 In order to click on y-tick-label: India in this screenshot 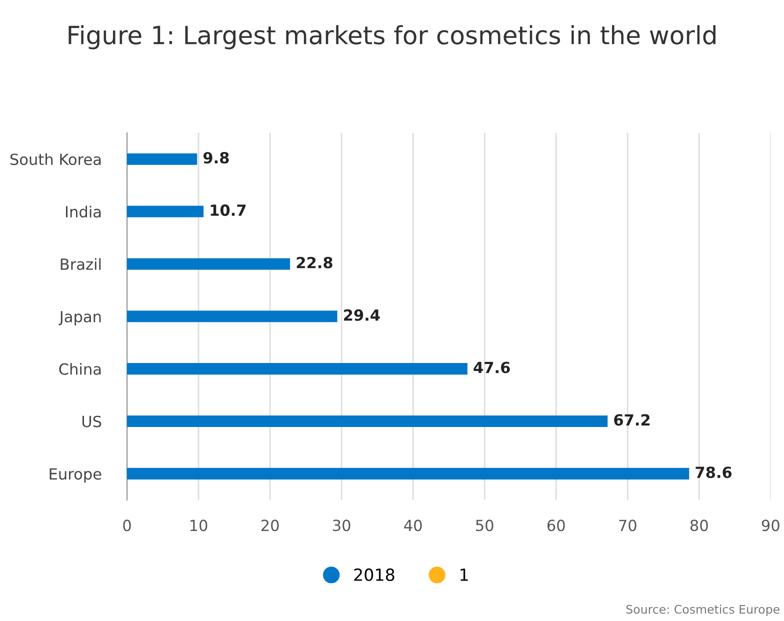, I will do `click(83, 212)`.